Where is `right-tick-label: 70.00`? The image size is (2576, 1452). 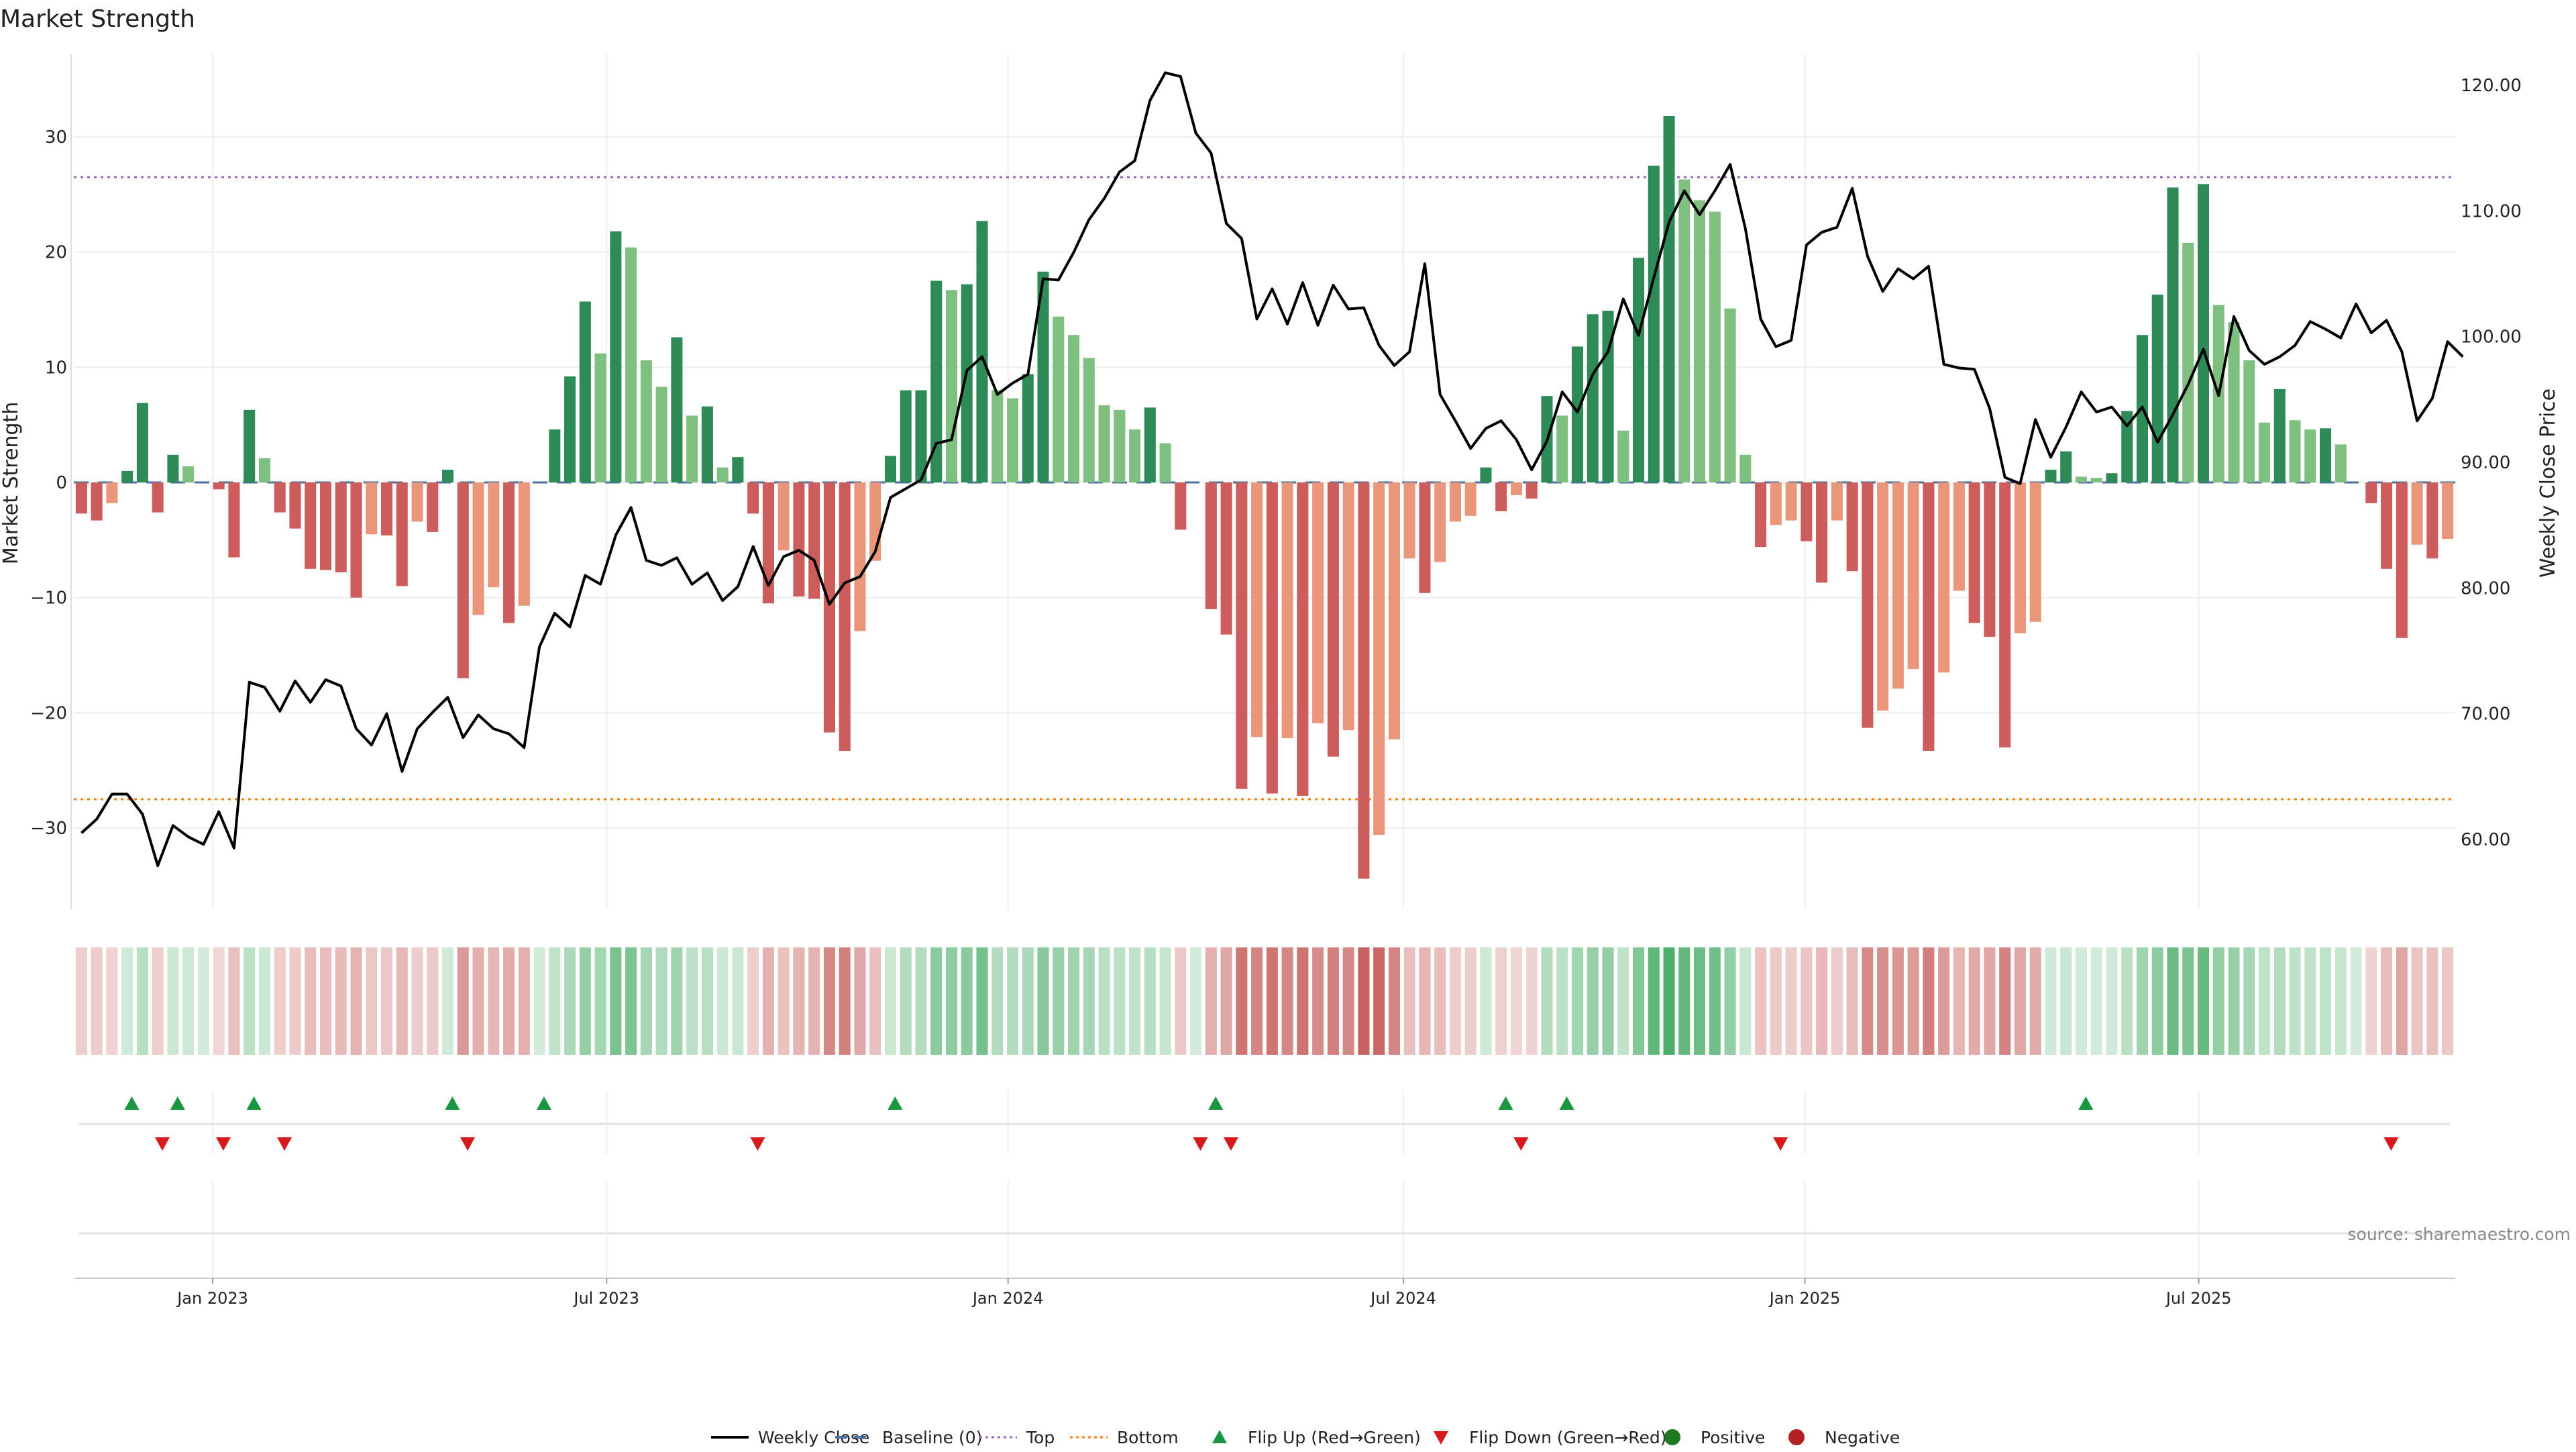
right-tick-label: 70.00 is located at coordinates (2485, 715).